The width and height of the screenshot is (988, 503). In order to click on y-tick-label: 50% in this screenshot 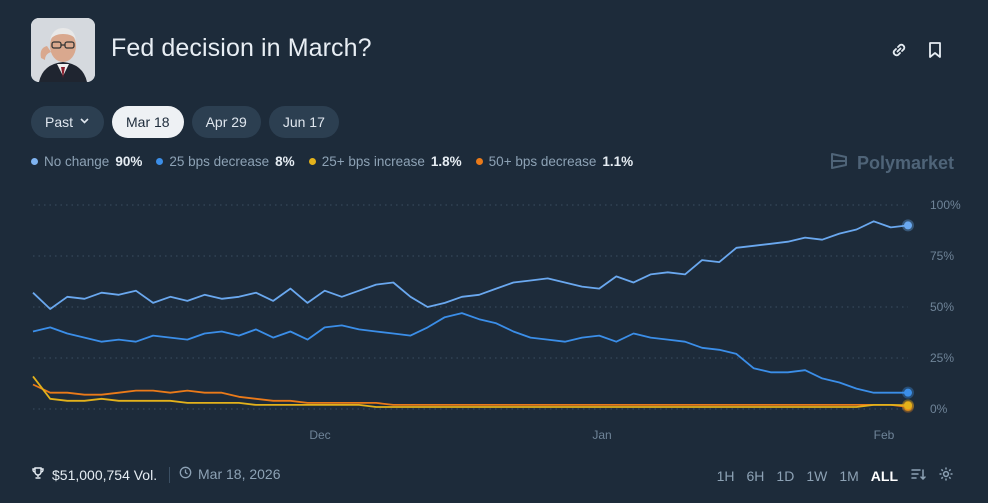, I will do `click(942, 307)`.